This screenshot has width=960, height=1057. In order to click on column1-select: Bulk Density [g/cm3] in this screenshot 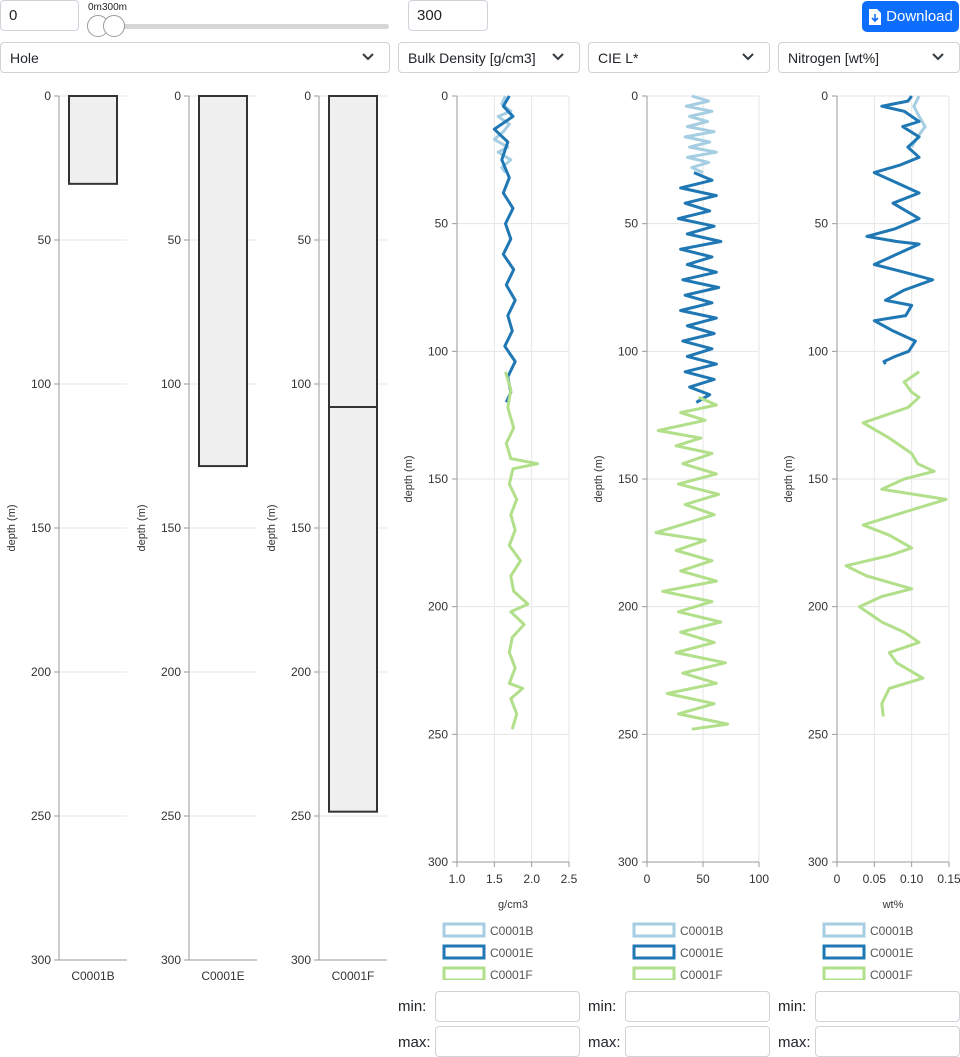, I will do `click(489, 57)`.